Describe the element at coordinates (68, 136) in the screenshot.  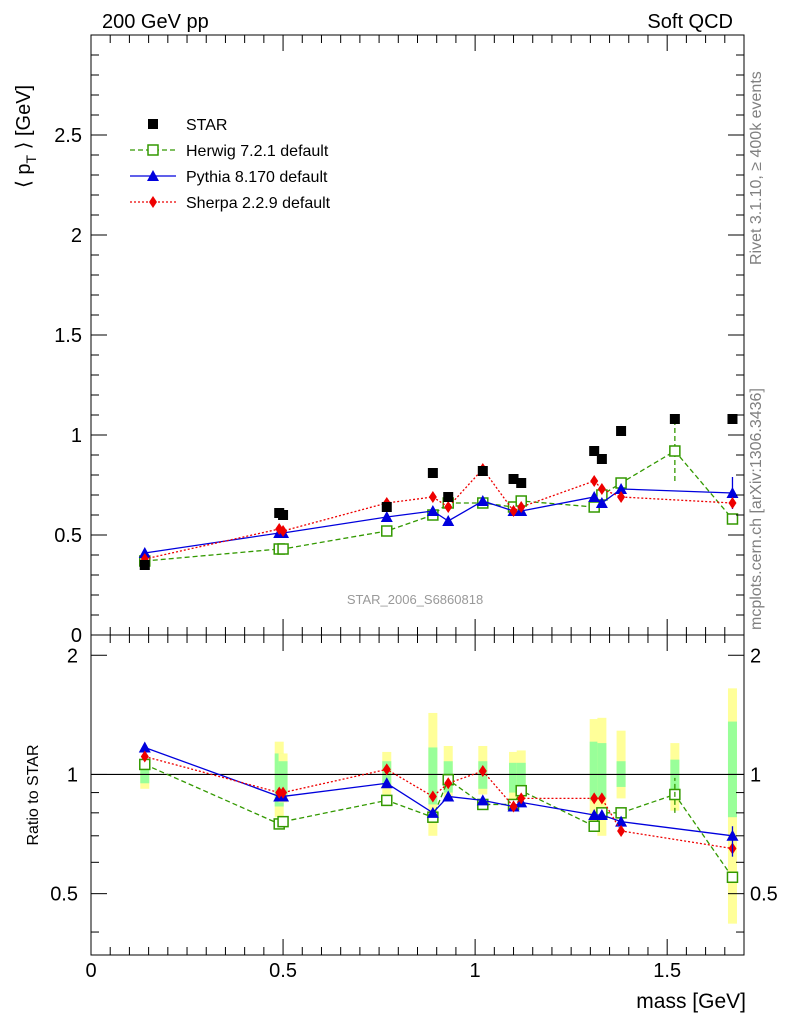
I see `main-y-tick-label: 2.5` at that location.